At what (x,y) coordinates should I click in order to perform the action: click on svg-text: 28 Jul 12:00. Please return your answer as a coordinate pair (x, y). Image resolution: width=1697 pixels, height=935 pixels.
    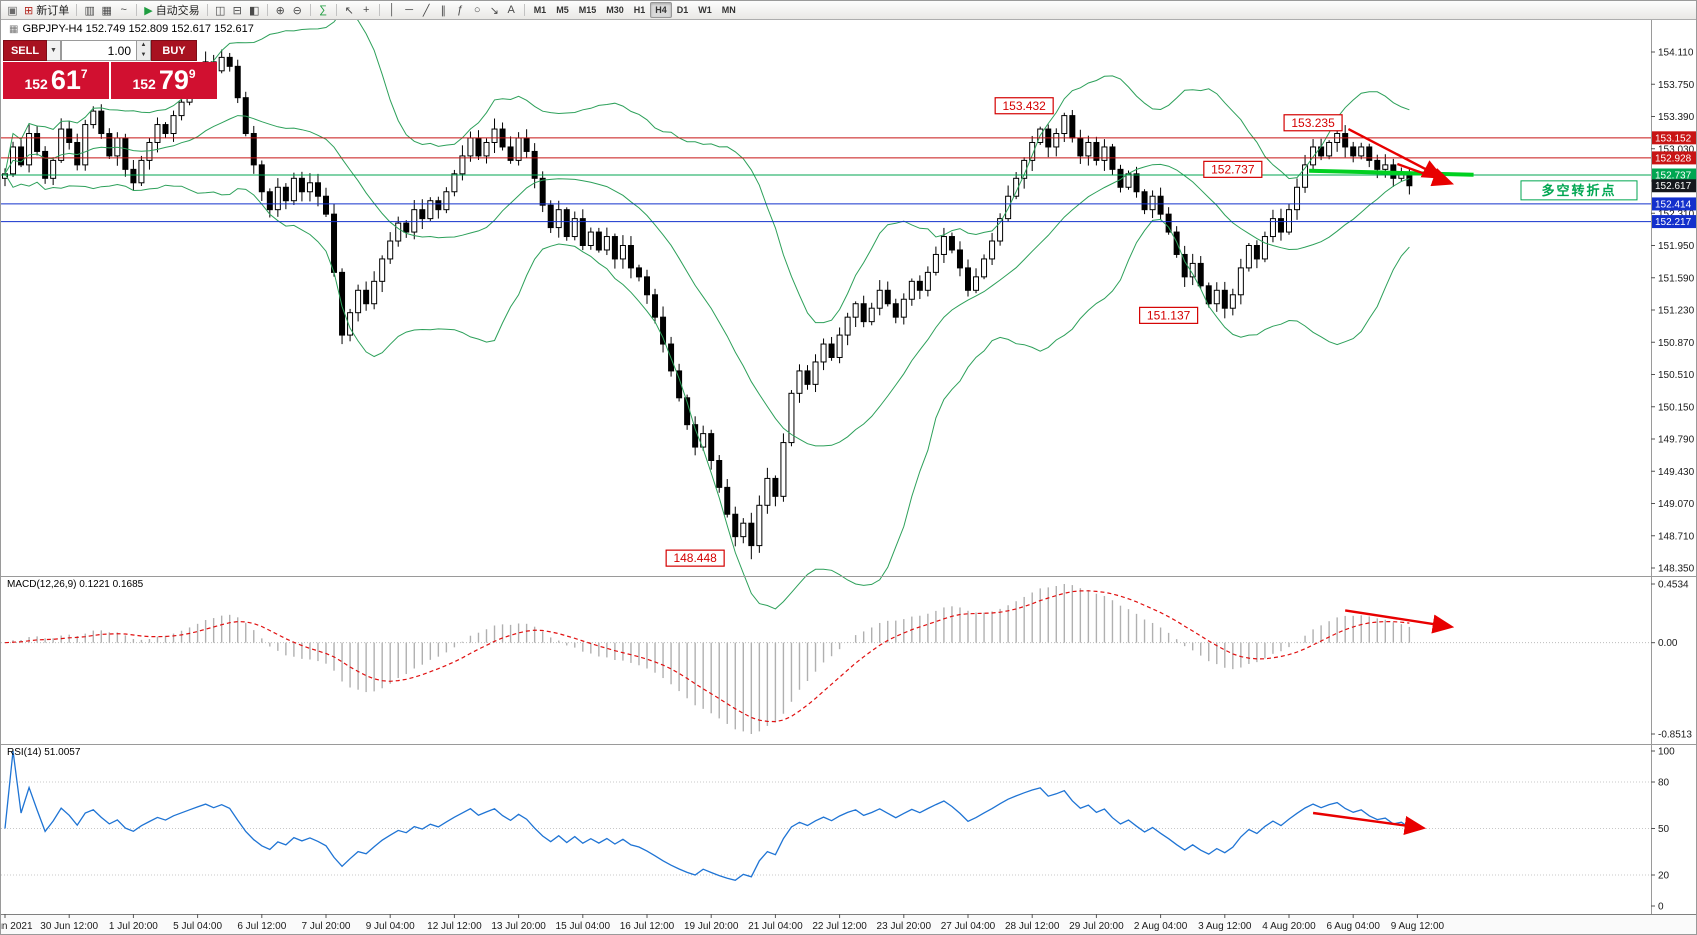
    Looking at the image, I should click on (1032, 926).